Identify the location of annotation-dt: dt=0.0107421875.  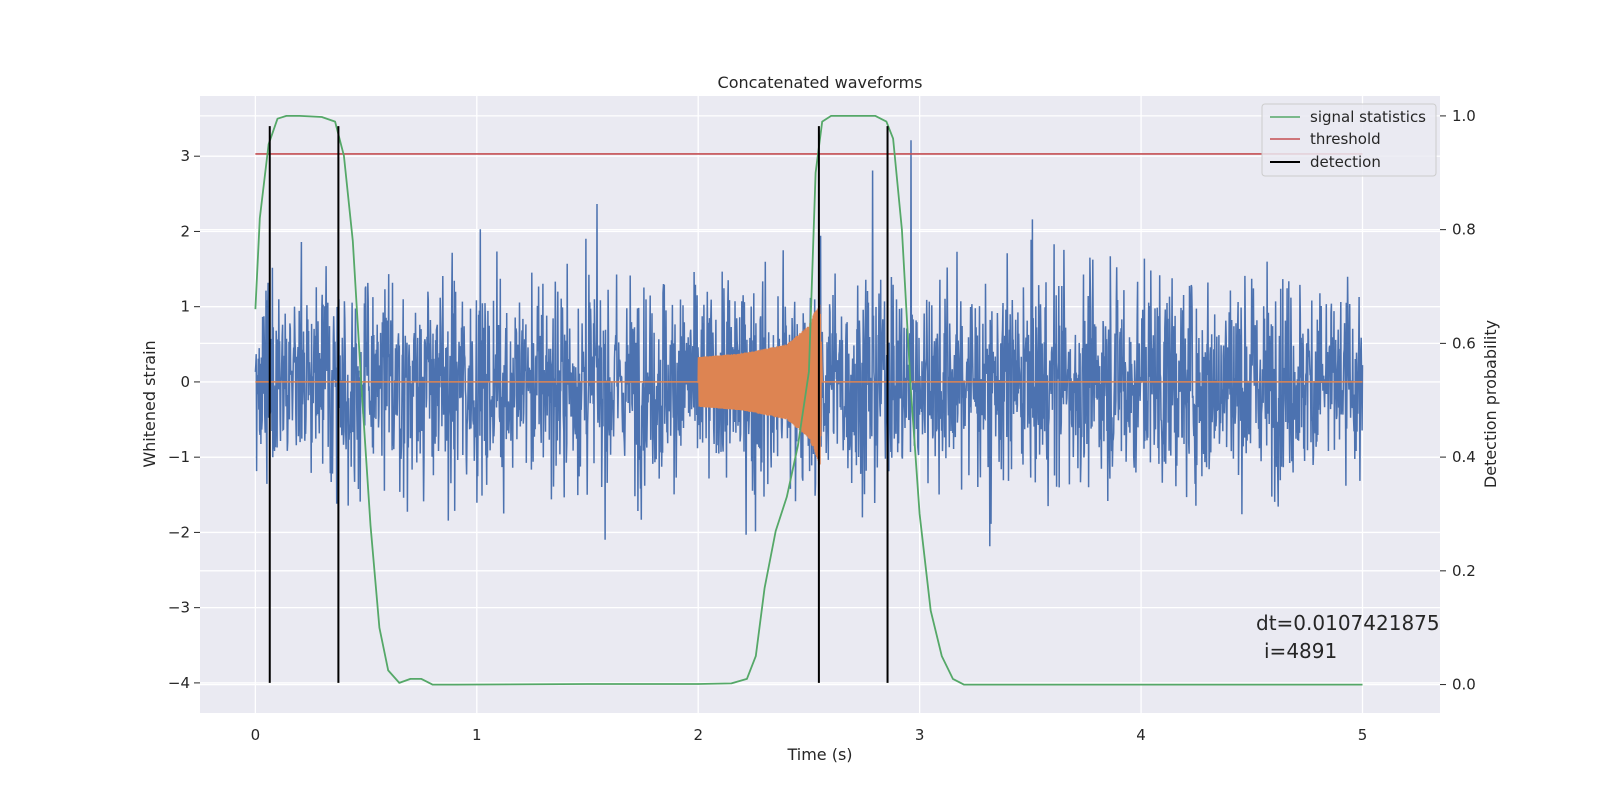
(1348, 623).